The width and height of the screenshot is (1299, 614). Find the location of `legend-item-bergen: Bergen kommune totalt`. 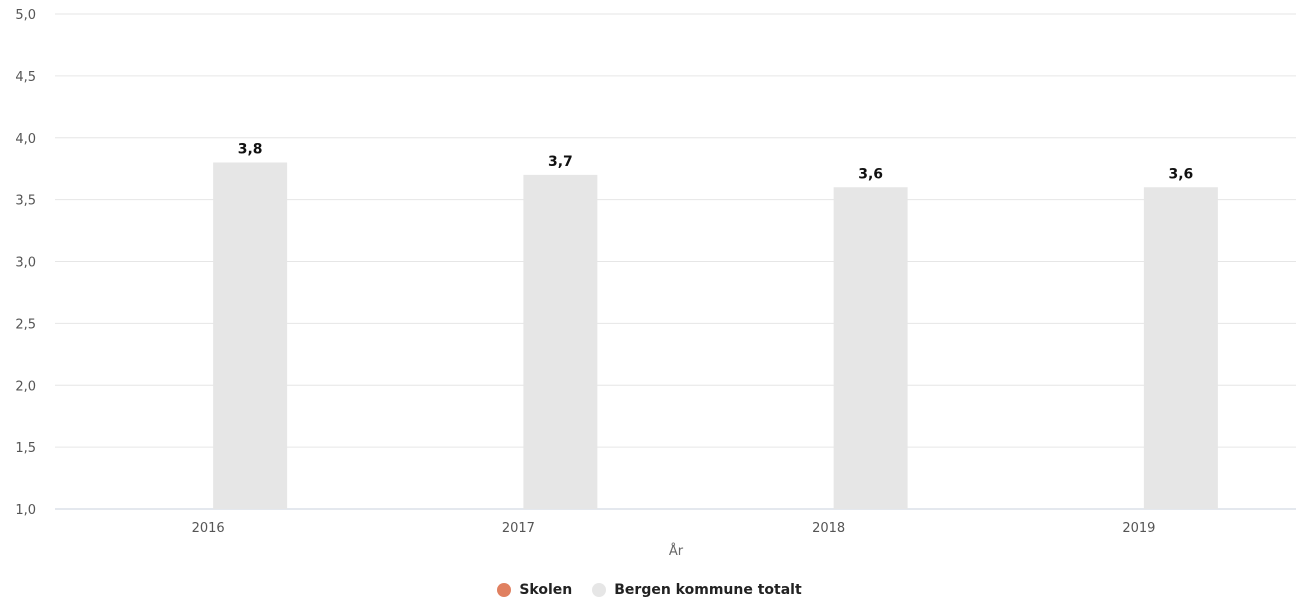

legend-item-bergen: Bergen kommune totalt is located at coordinates (697, 590).